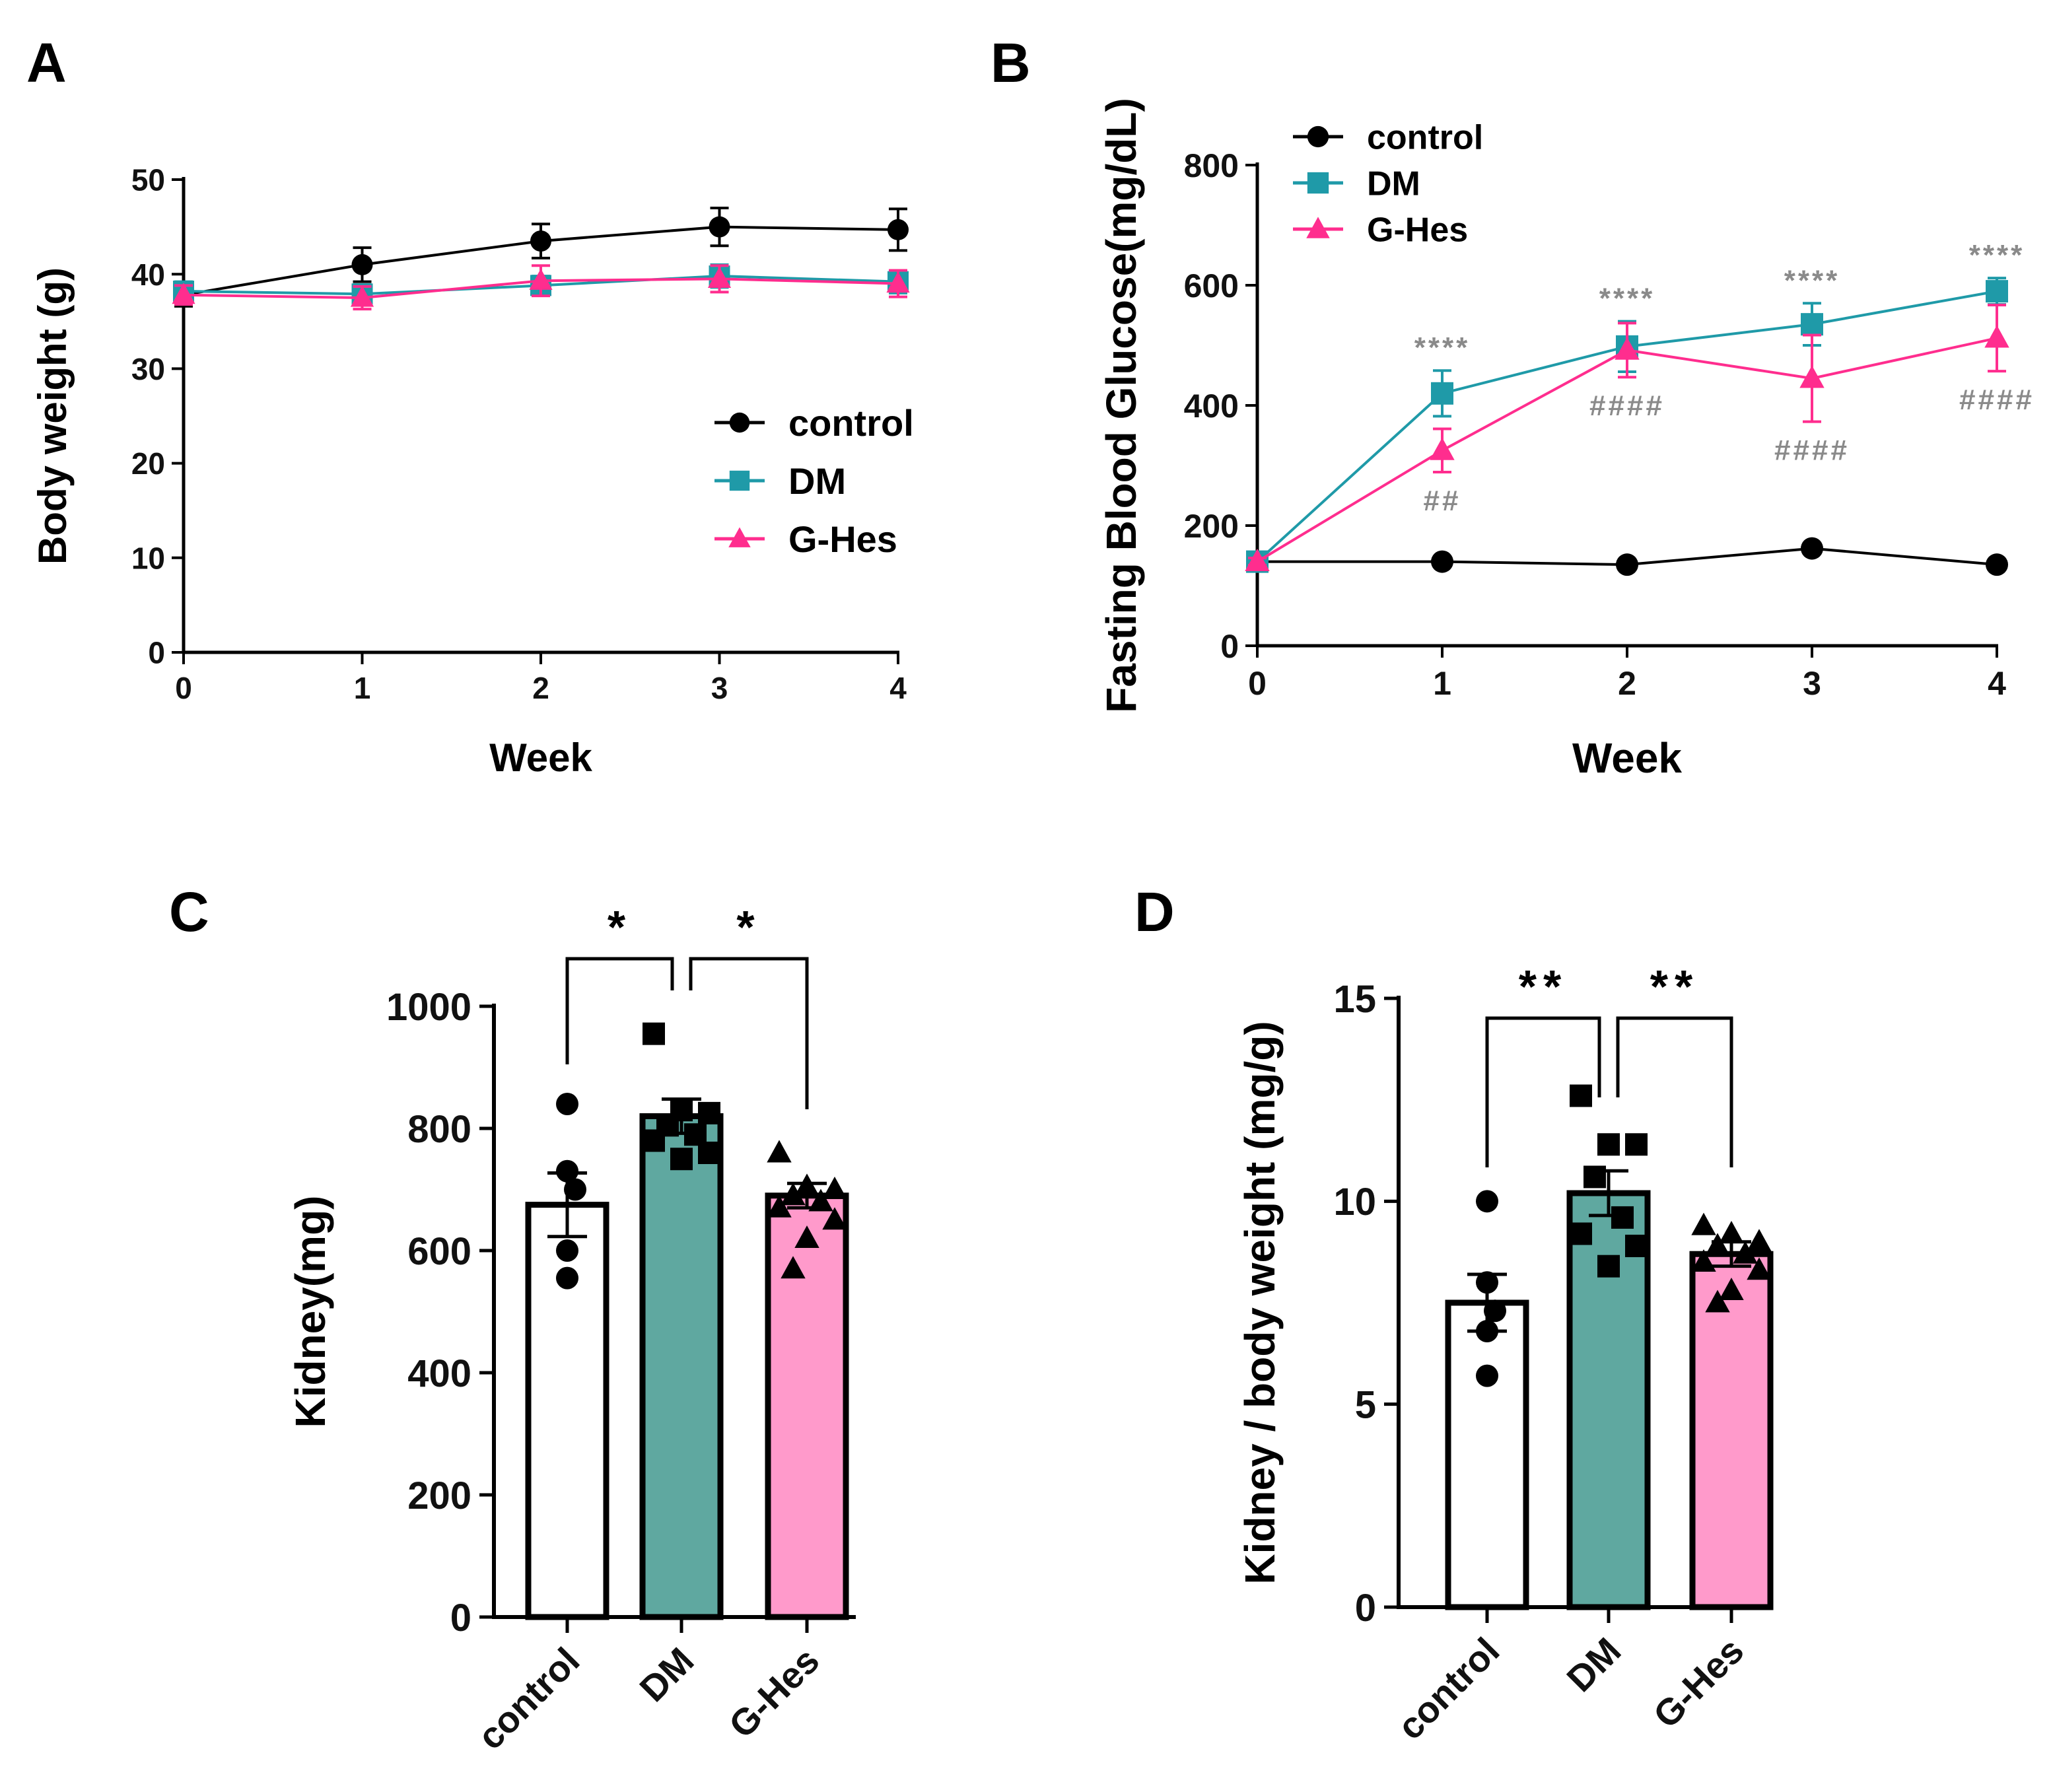 This screenshot has height=1792, width=2053. What do you see at coordinates (1121, 405) in the screenshot?
I see `y-axis-title: Fasting Blood Glucose(mg/dL)` at bounding box center [1121, 405].